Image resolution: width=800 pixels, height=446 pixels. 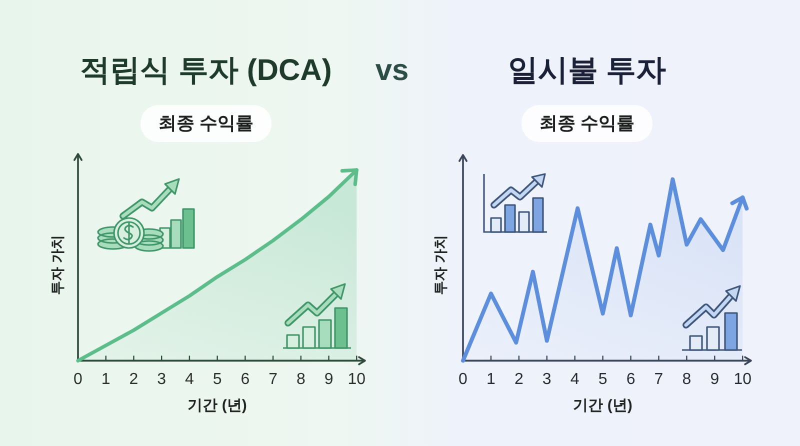 I want to click on chart-title: 적립식 투자 (DCA), so click(x=206, y=70).